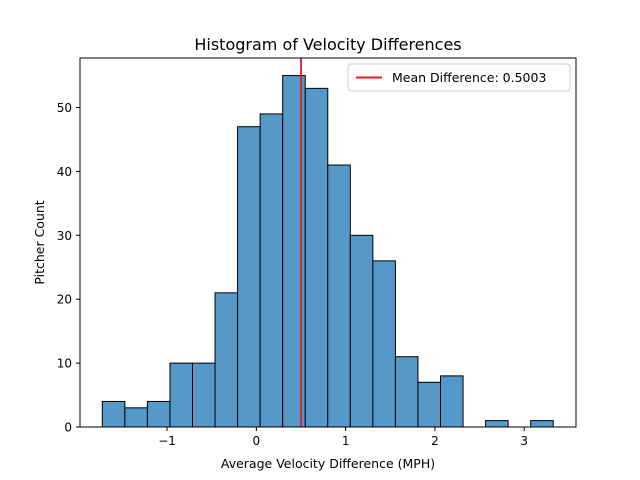 The width and height of the screenshot is (640, 480). I want to click on legend: Mean Difference: 0.5003, so click(459, 77).